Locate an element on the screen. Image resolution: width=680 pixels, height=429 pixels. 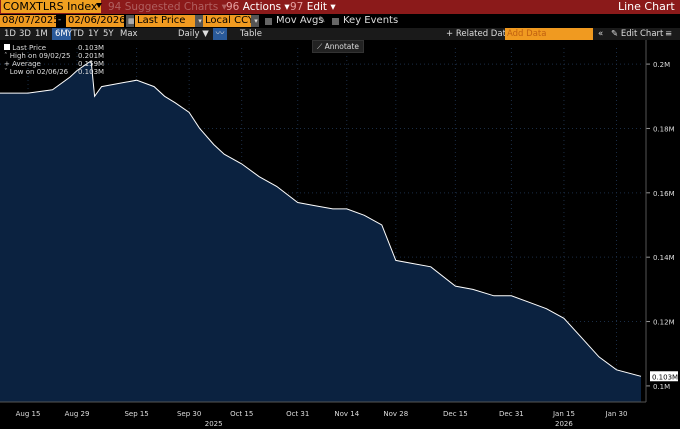
chevron-down-icon: ▼ is located at coordinates (205, 34).